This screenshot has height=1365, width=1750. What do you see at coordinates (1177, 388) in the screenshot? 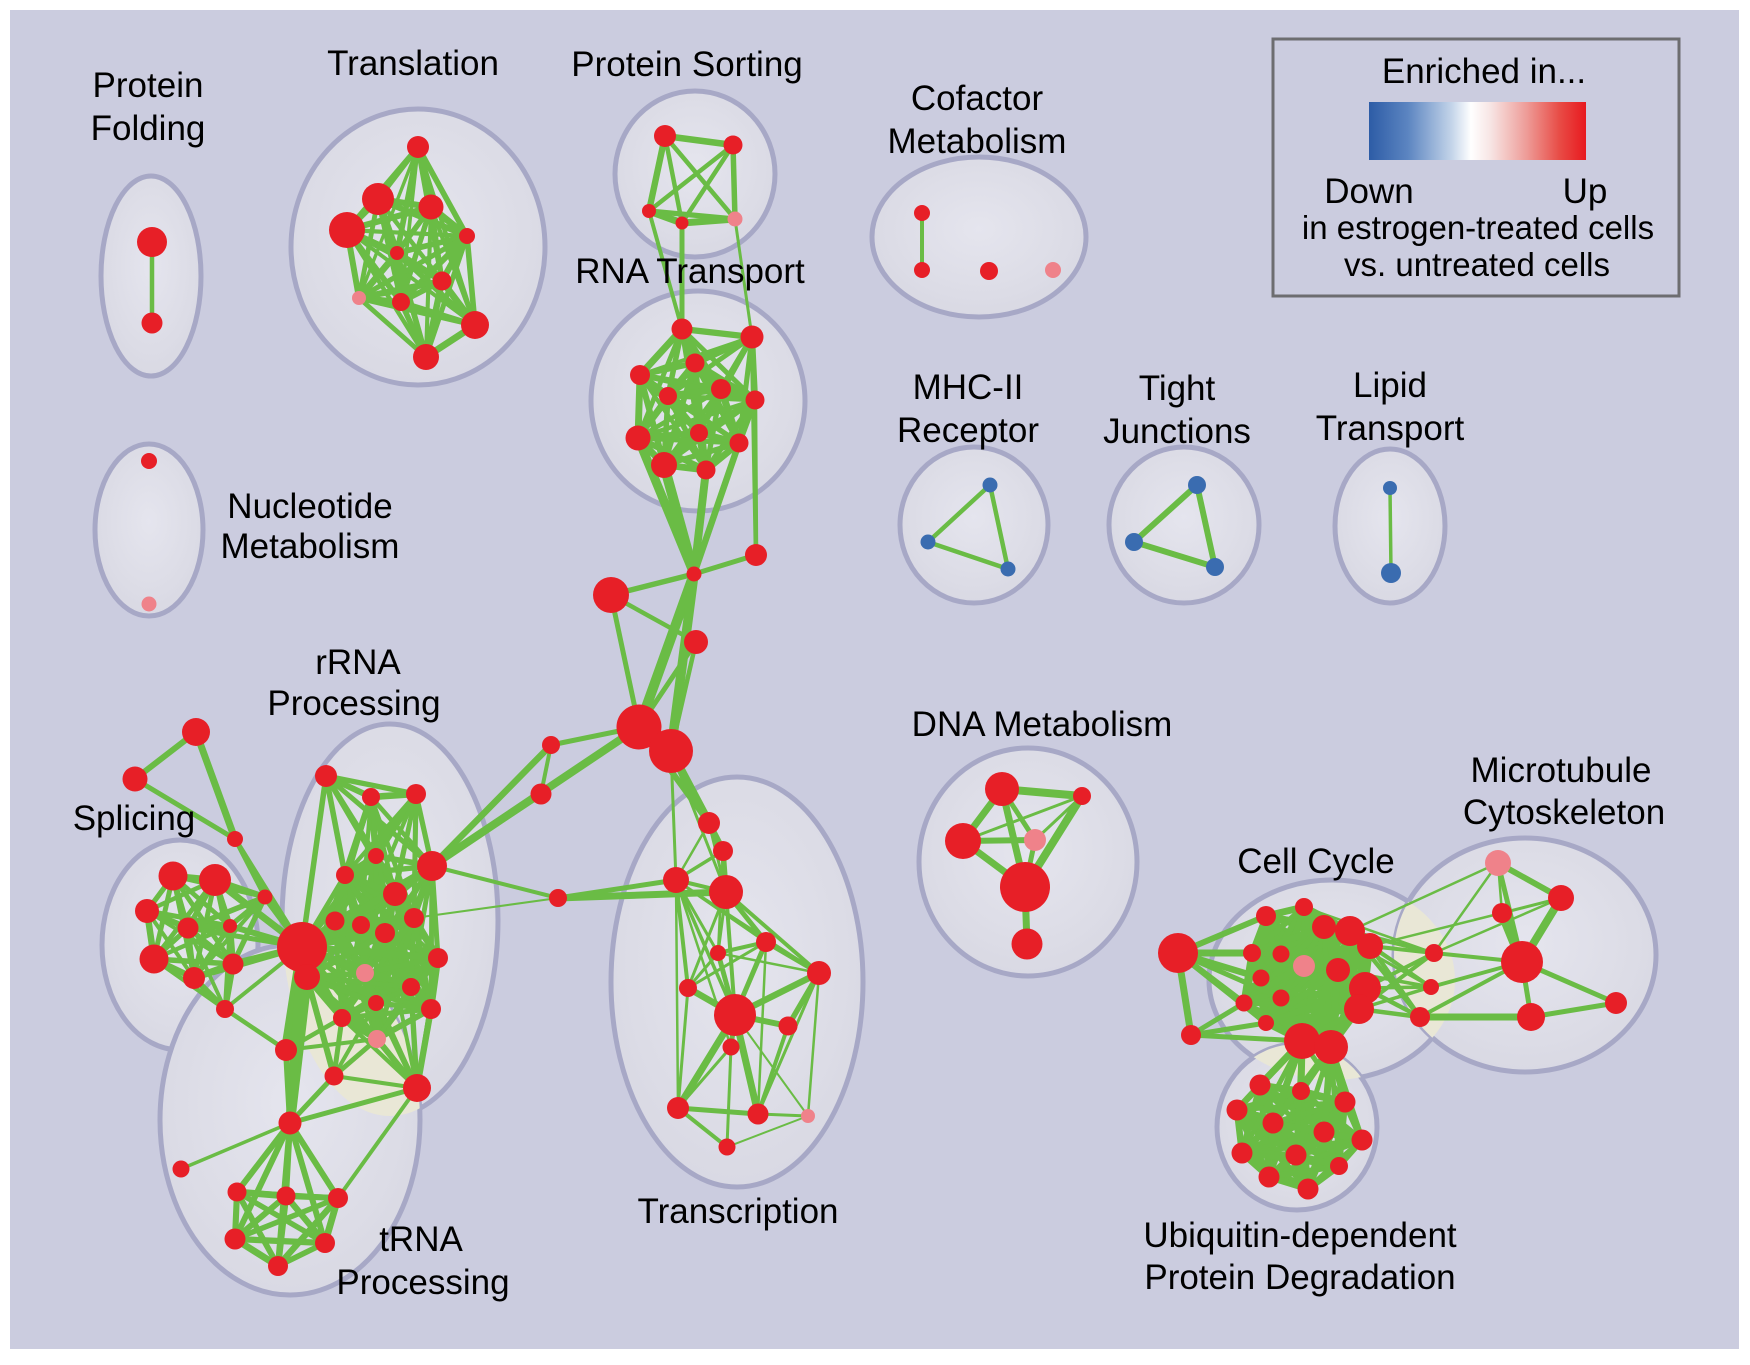
I see `svg-text: Tight` at bounding box center [1177, 388].